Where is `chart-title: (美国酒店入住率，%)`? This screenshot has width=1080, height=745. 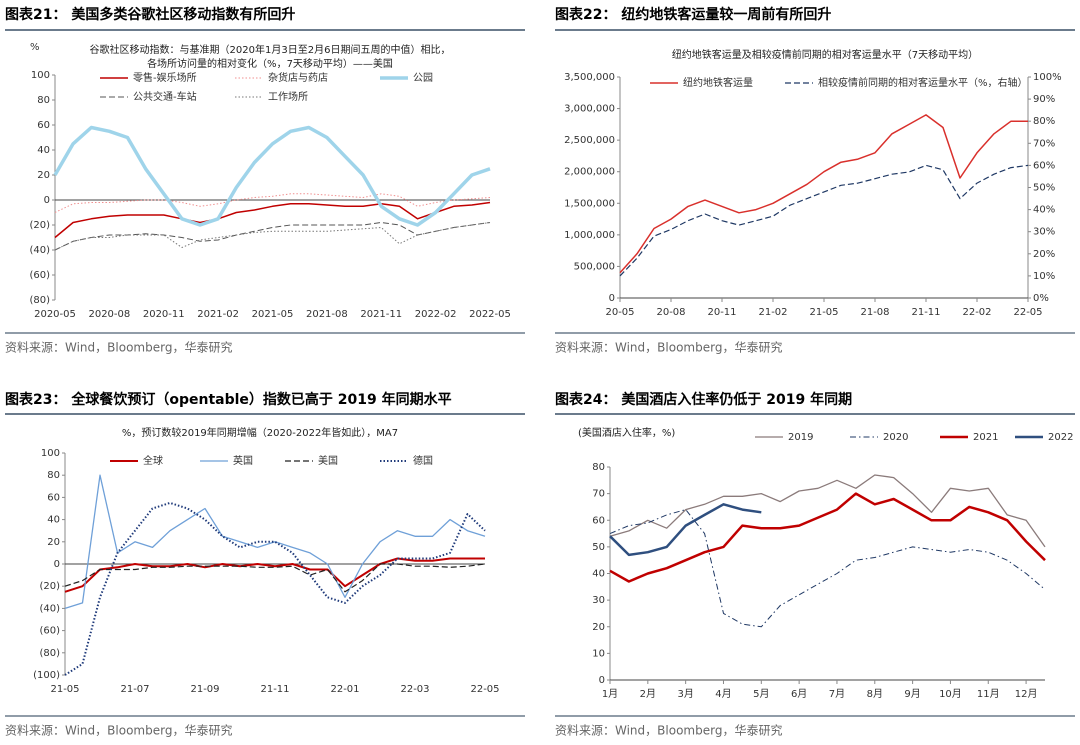
chart-title: (美国酒店入住率，%) is located at coordinates (626, 432).